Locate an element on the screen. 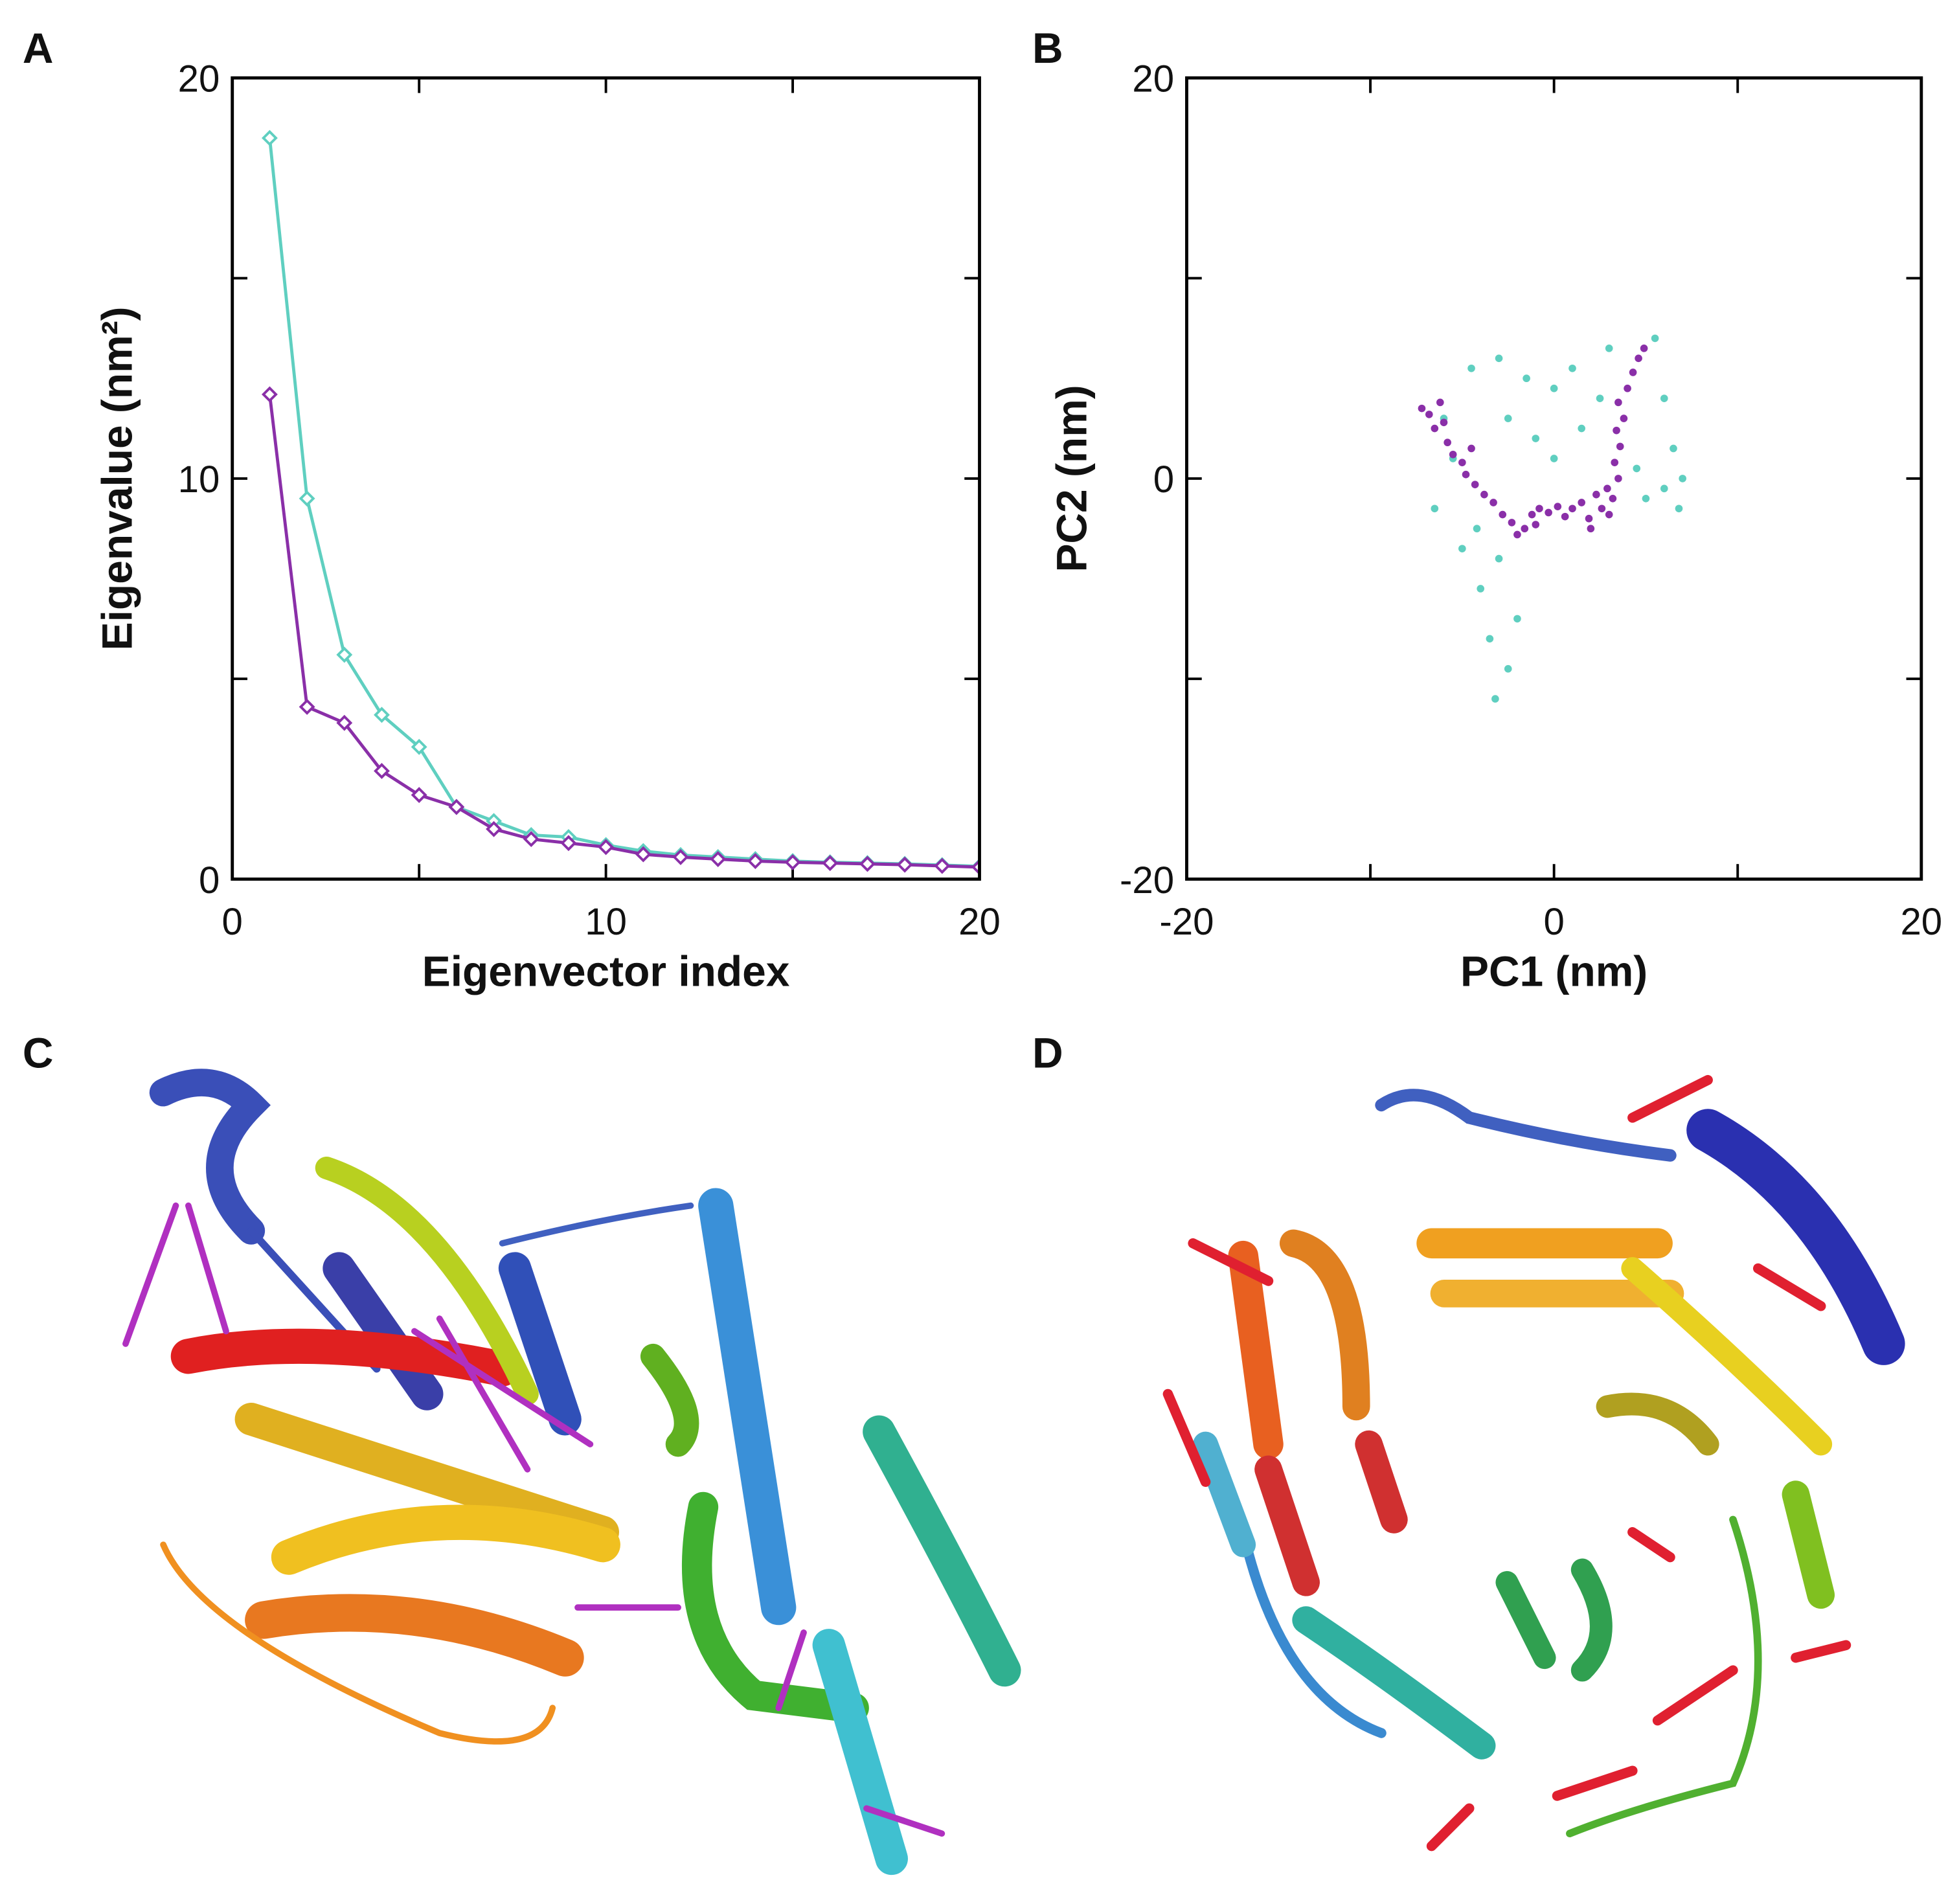 This screenshot has width=1959, height=1904. y-tick-label: 0 is located at coordinates (1163, 480).